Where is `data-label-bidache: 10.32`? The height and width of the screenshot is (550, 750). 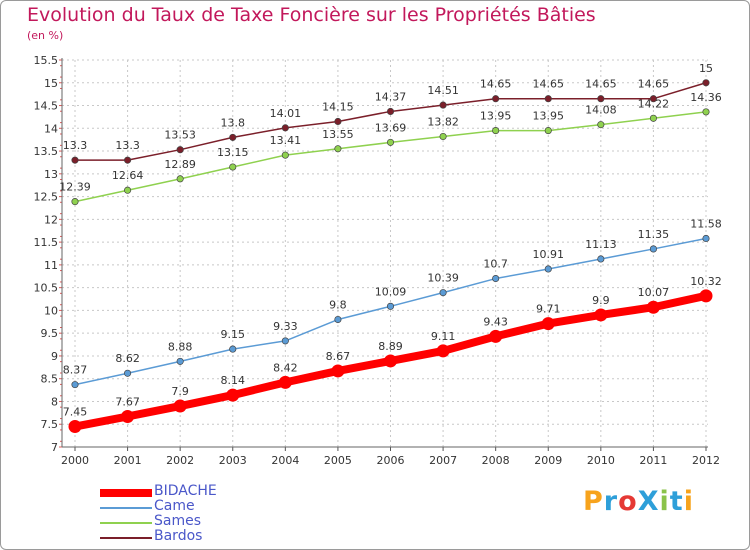
data-label-bidache: 10.32 is located at coordinates (706, 281).